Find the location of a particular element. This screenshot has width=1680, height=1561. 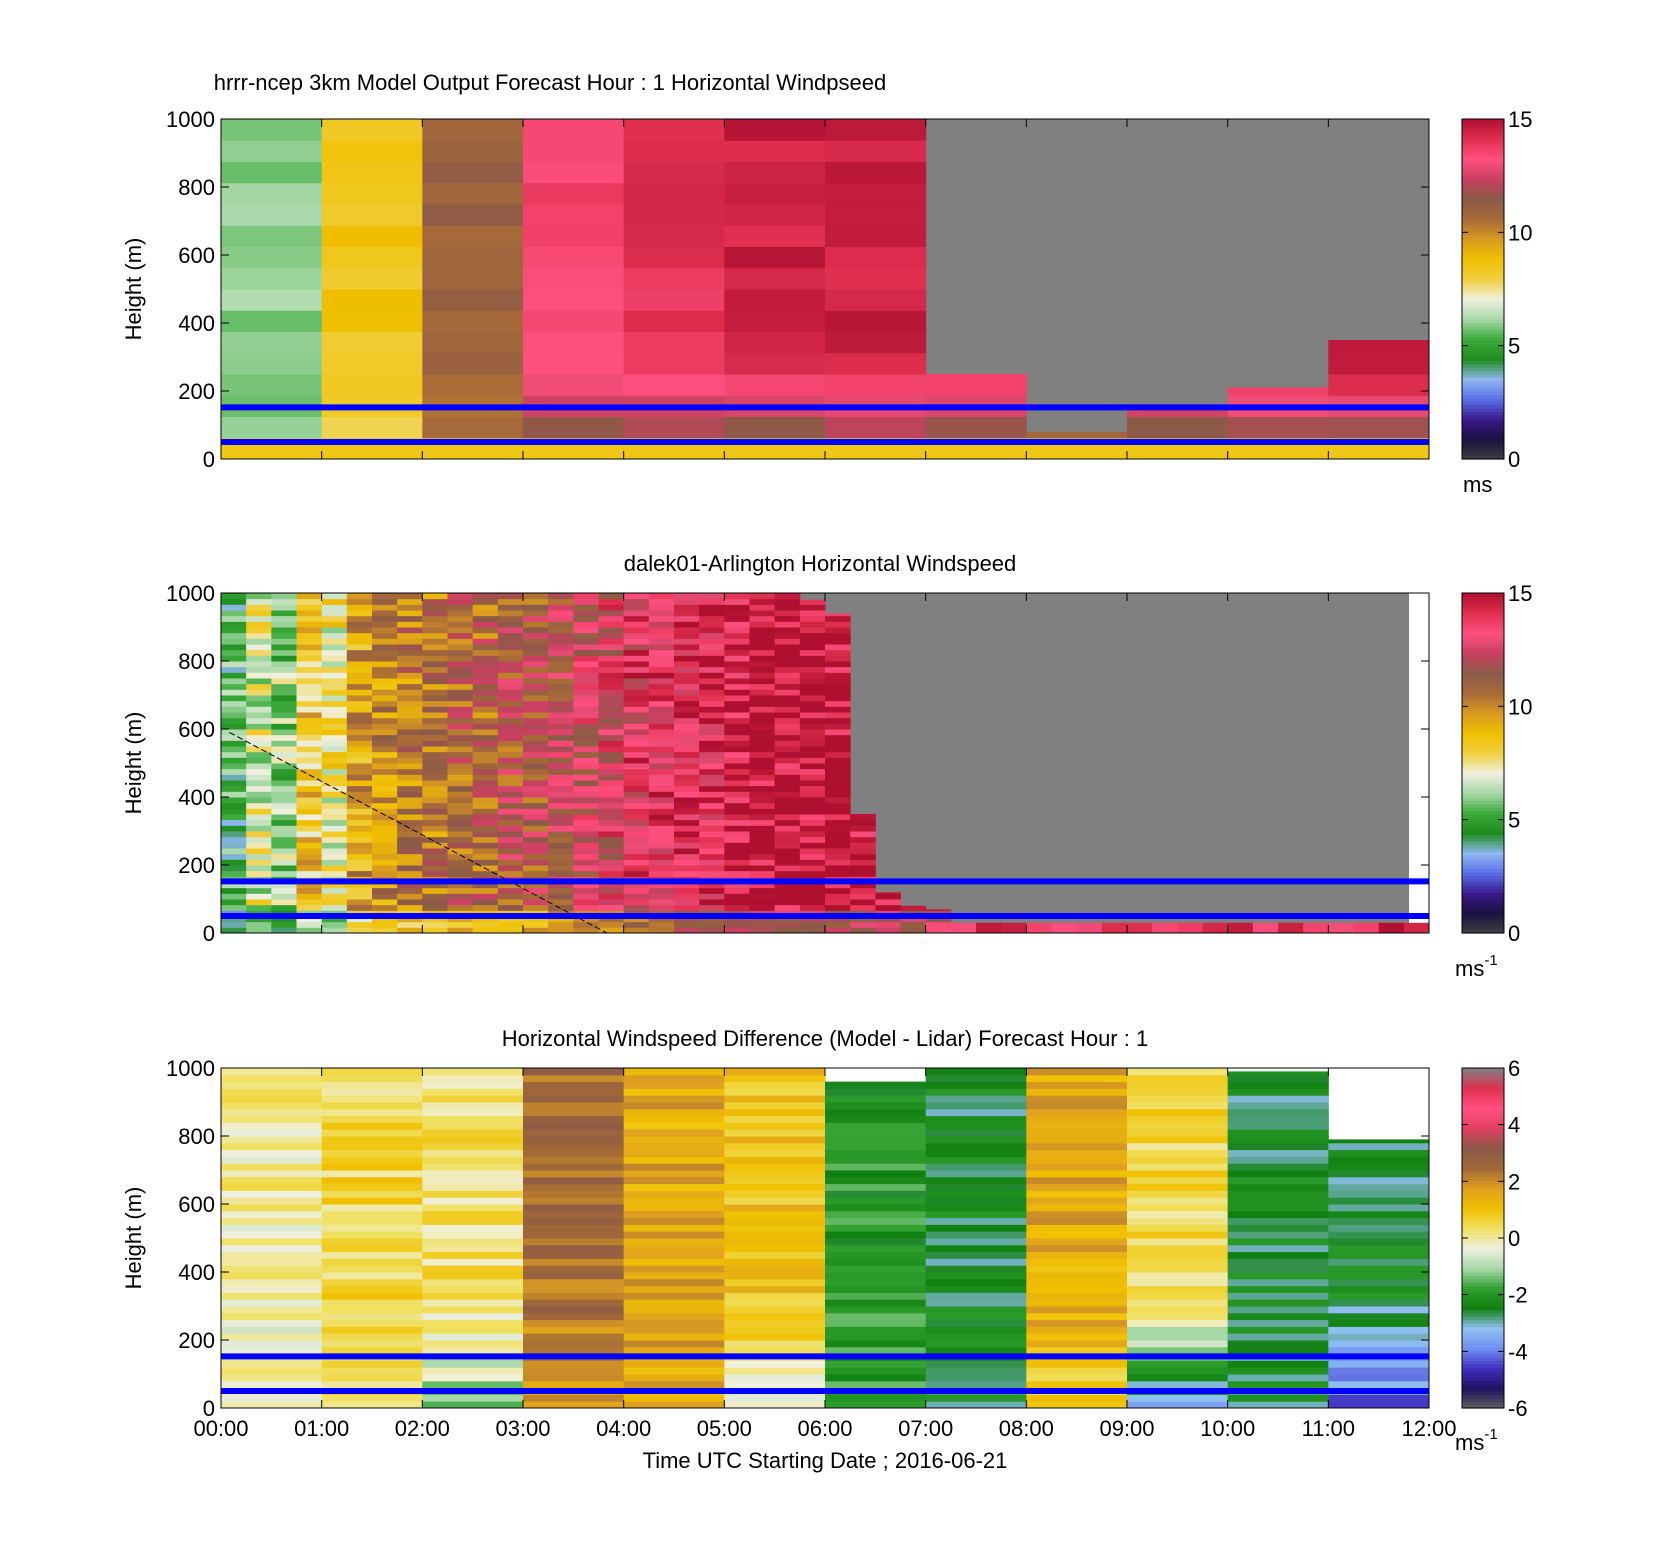

panel-diff-colorbar-units: ms-1 is located at coordinates (1476, 1440).